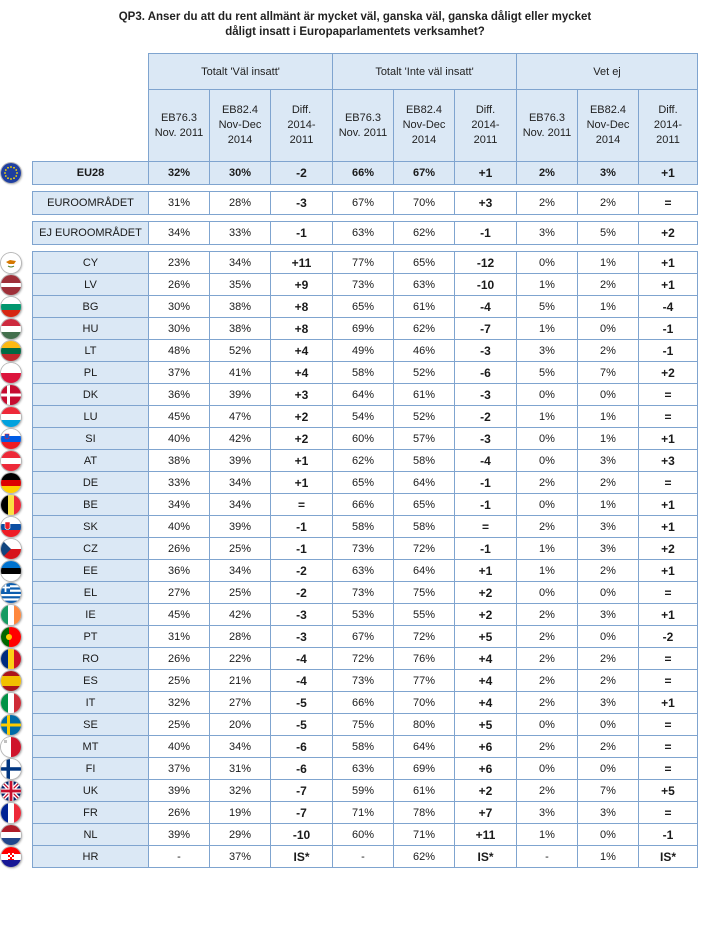 The width and height of the screenshot is (704, 935). What do you see at coordinates (424, 856) in the screenshot?
I see `value-cell: 62%` at bounding box center [424, 856].